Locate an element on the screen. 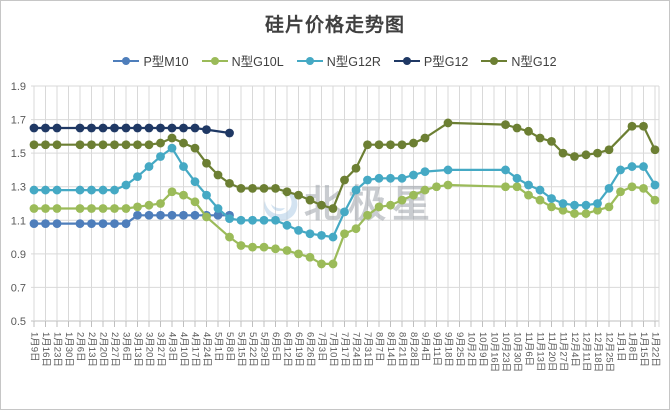  x-axis-label: 1月16日 is located at coordinates (45, 349).